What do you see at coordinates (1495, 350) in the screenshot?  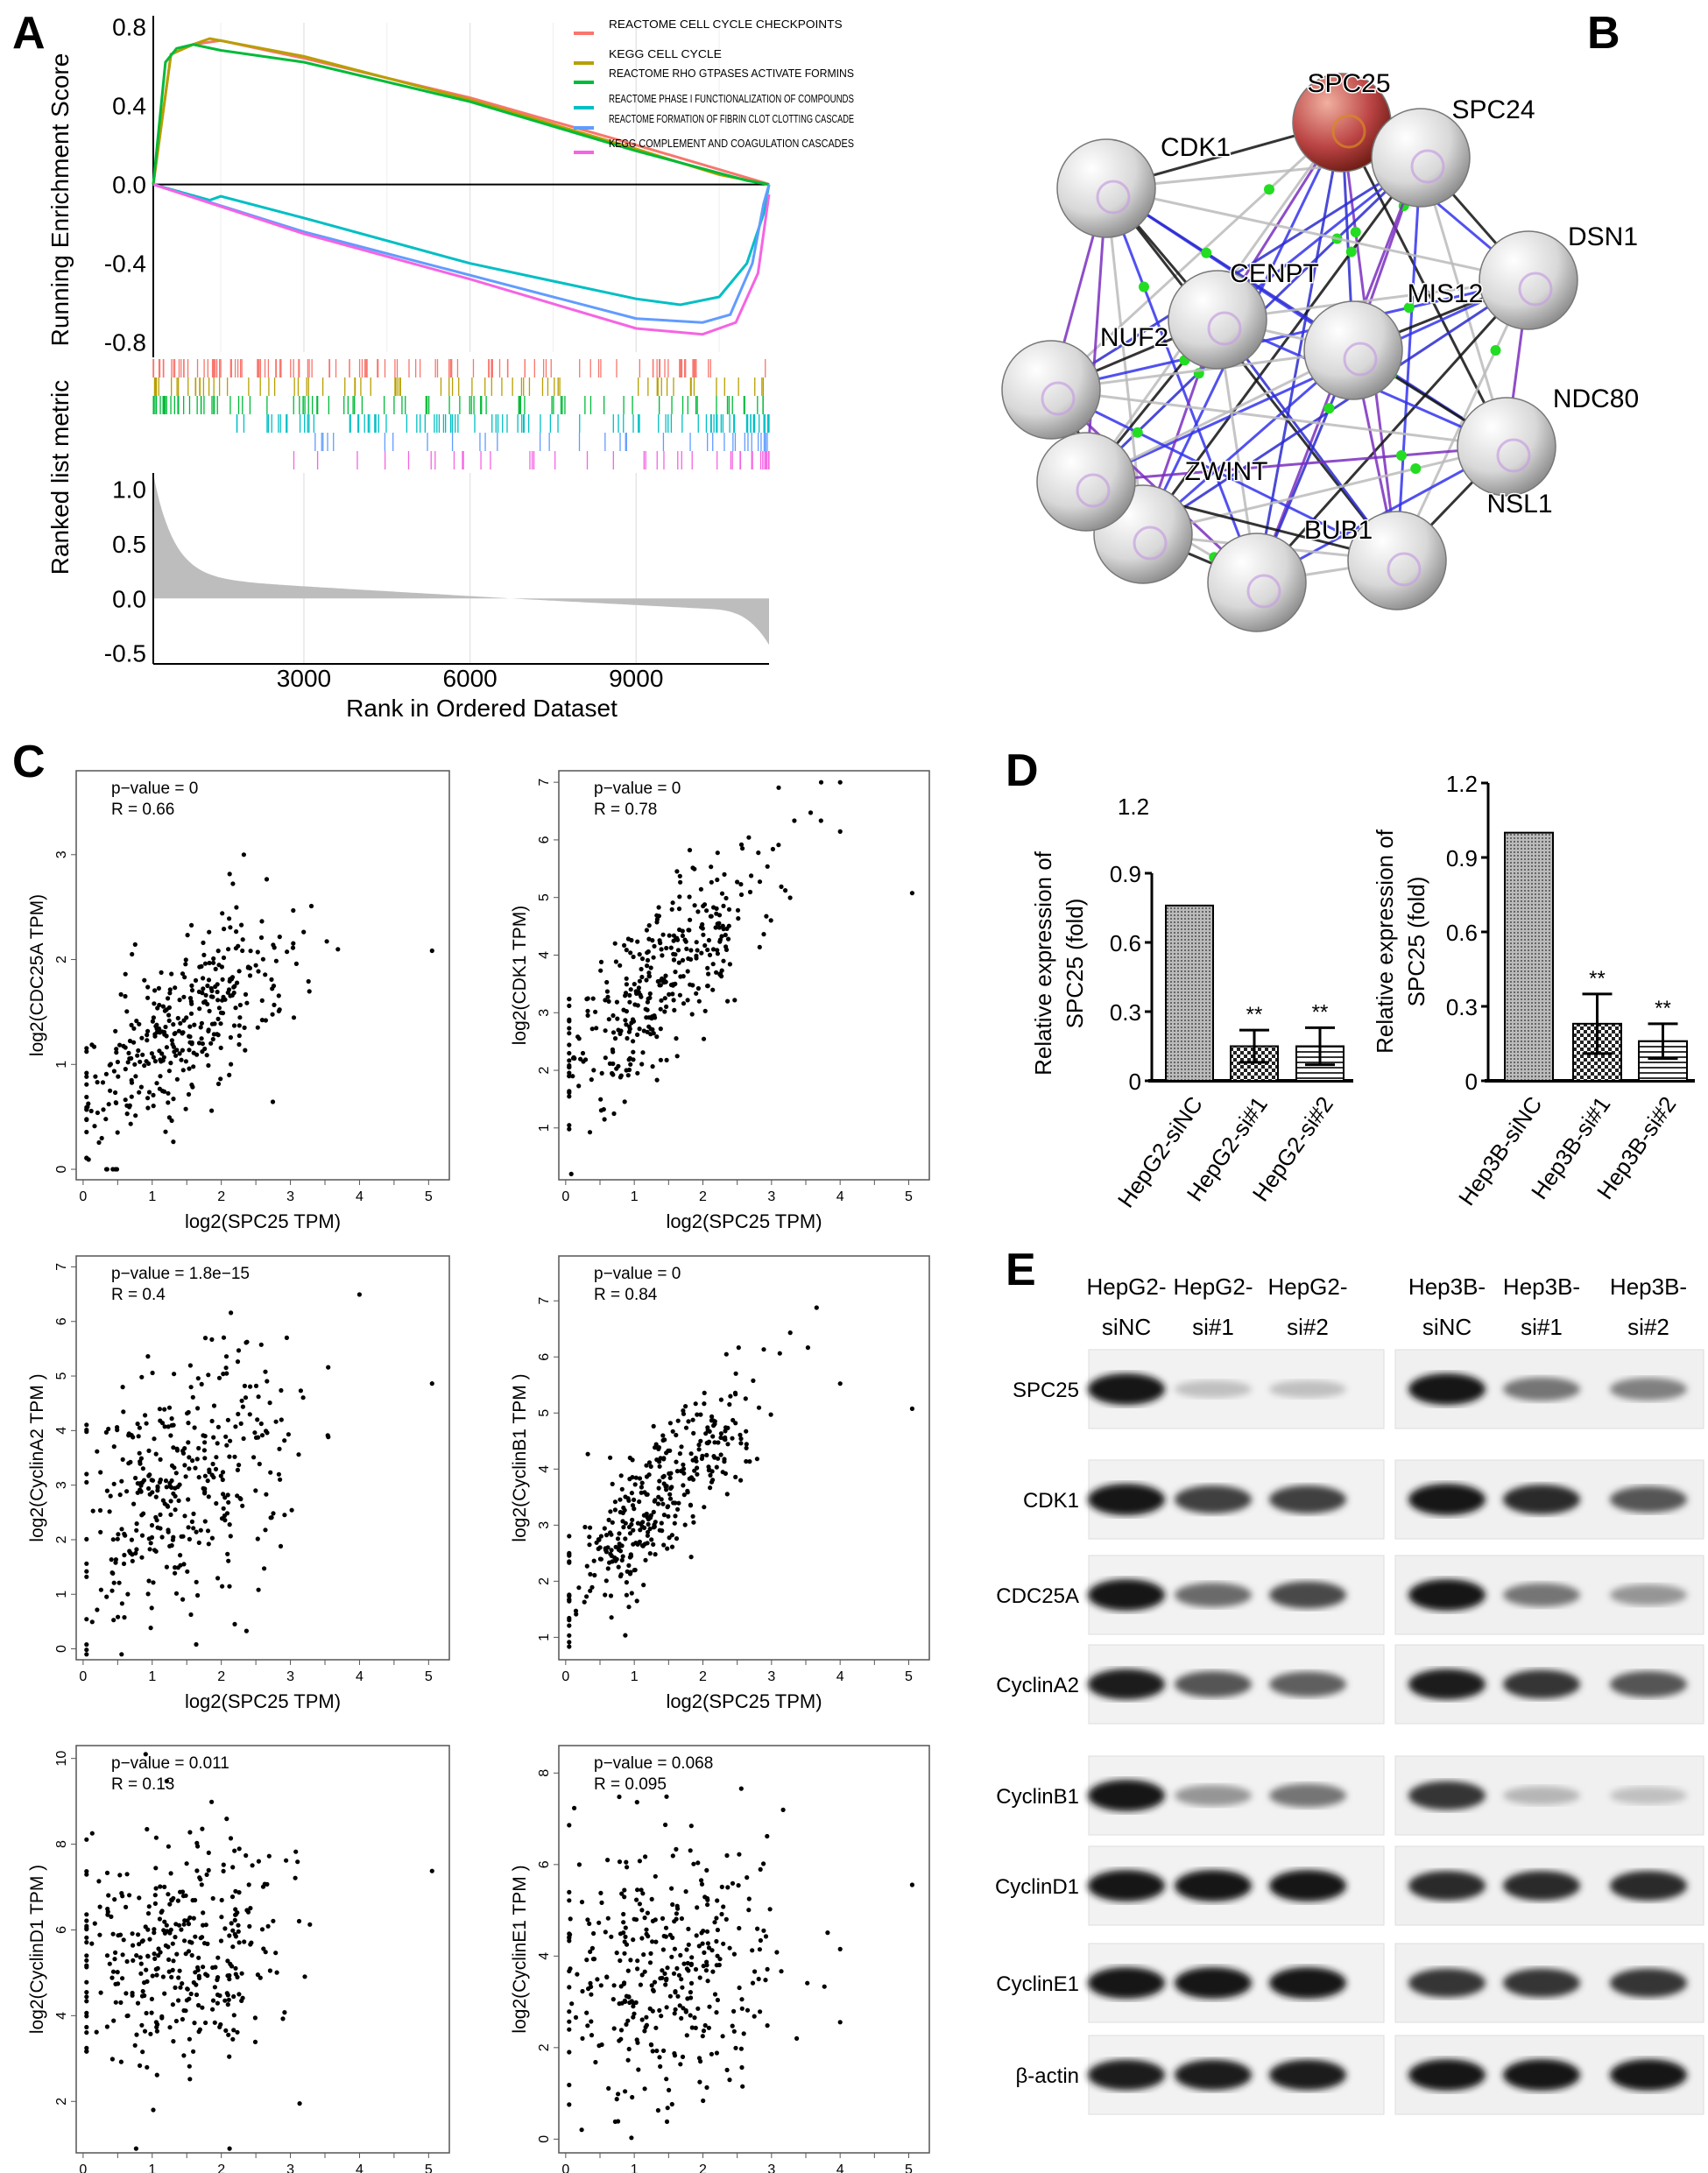 I see `edge-arrow-marker` at bounding box center [1495, 350].